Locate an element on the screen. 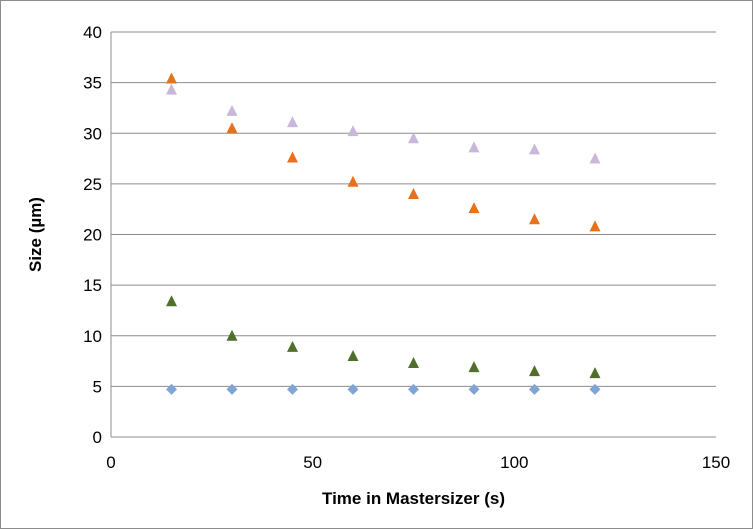  y-tick-label-30: 30 is located at coordinates (92, 133).